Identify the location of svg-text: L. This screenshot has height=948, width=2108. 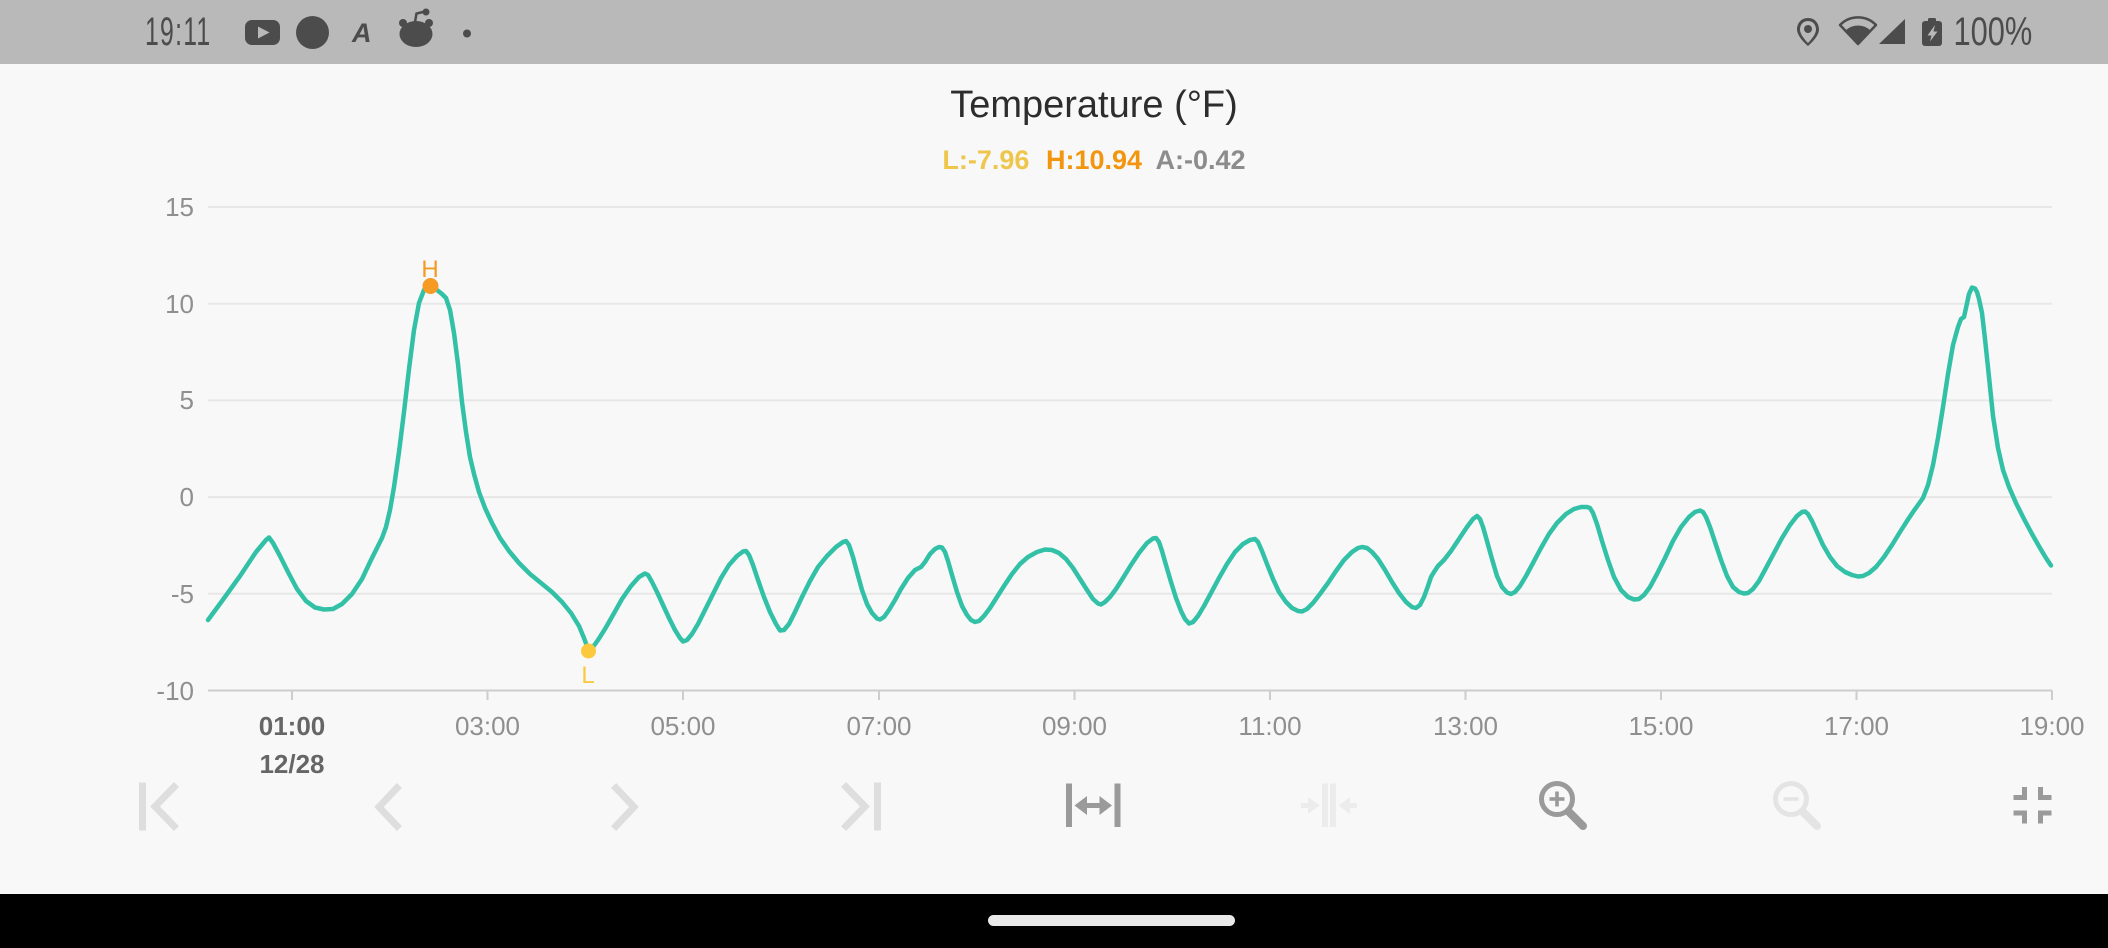
(587, 675).